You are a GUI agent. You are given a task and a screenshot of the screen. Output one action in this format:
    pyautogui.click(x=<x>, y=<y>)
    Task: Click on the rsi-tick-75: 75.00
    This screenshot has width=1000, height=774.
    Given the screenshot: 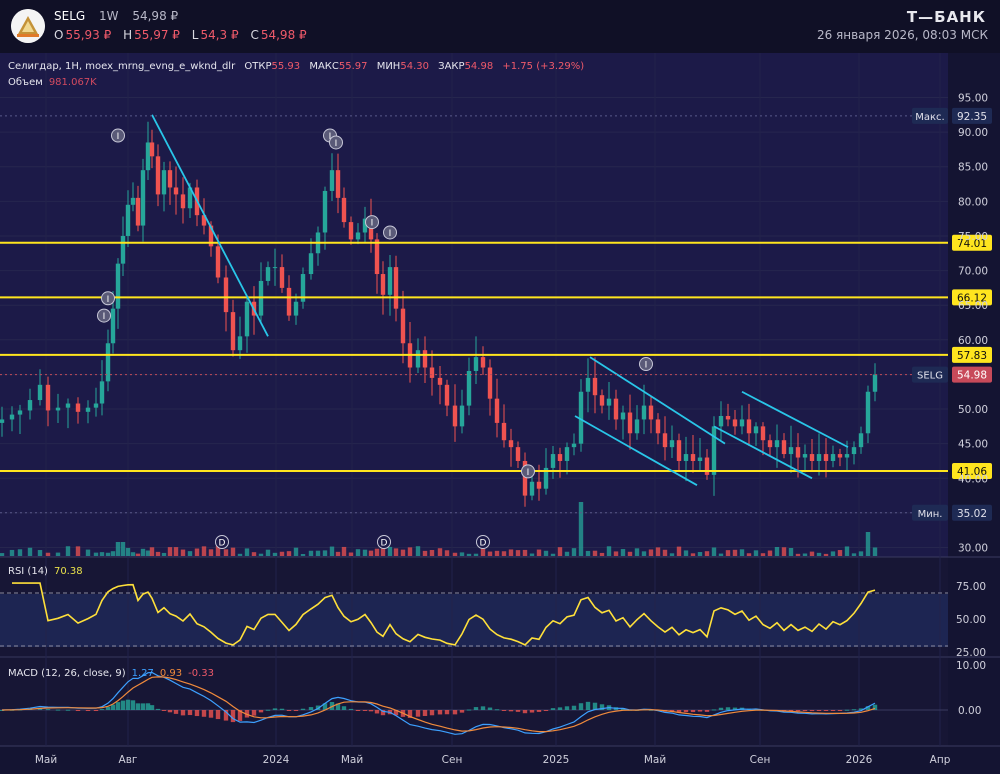 What is the action you would take?
    pyautogui.click(x=971, y=587)
    